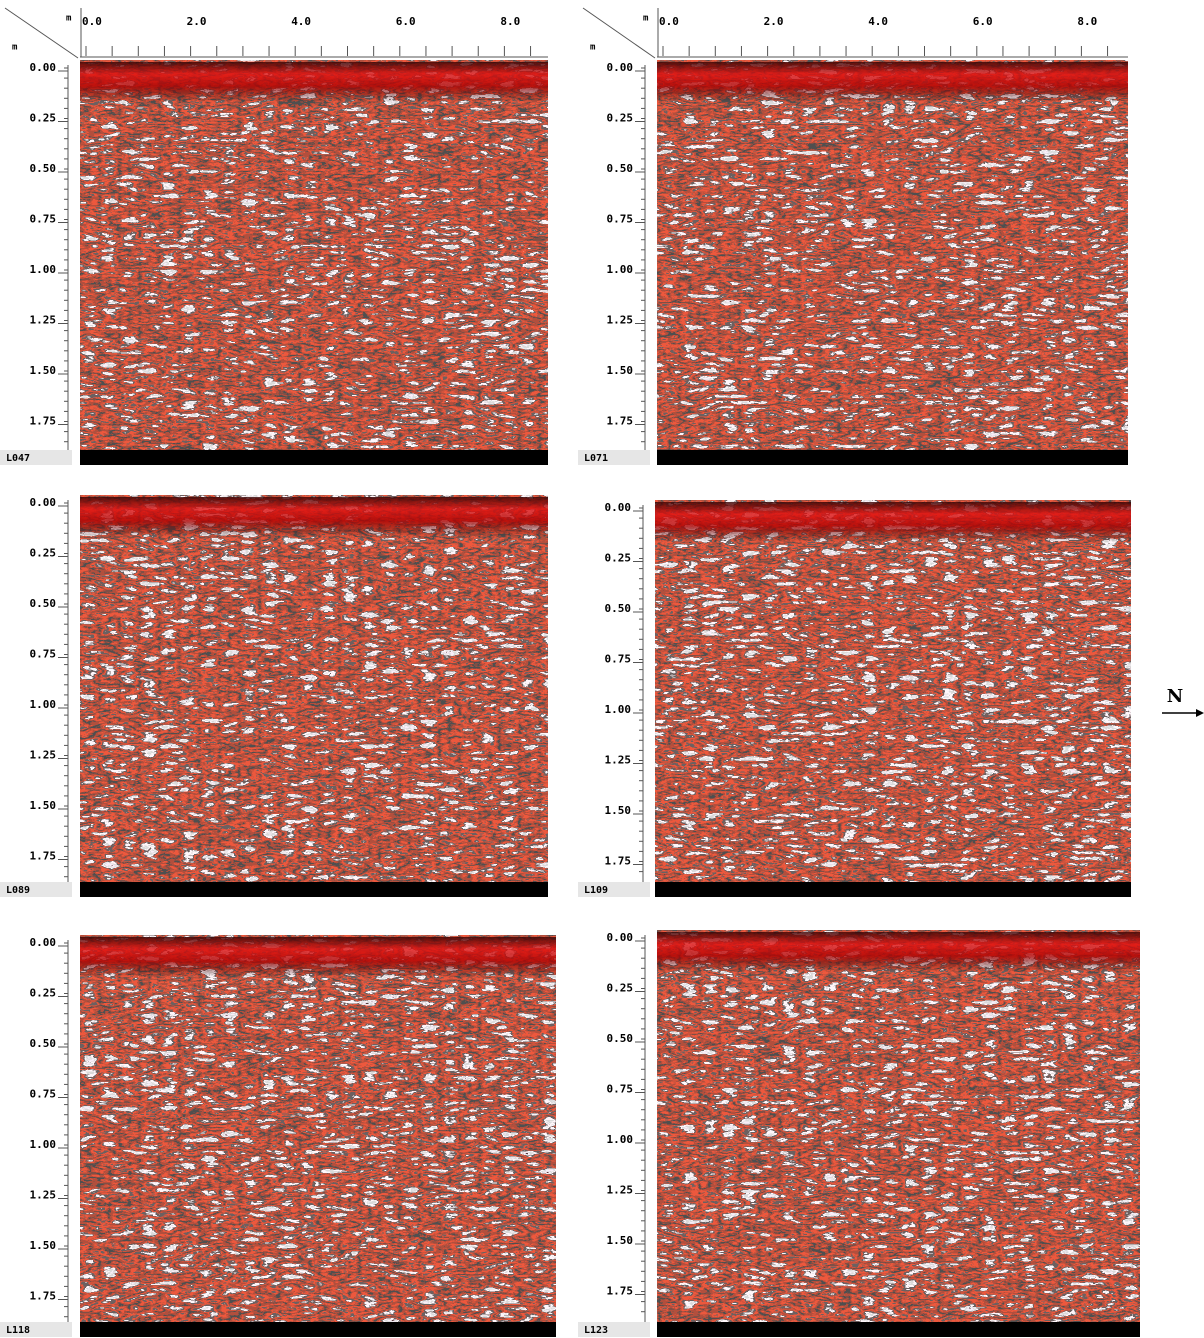 This screenshot has width=1204, height=1338. What do you see at coordinates (1200, 713) in the screenshot?
I see `compass-arrowhead` at bounding box center [1200, 713].